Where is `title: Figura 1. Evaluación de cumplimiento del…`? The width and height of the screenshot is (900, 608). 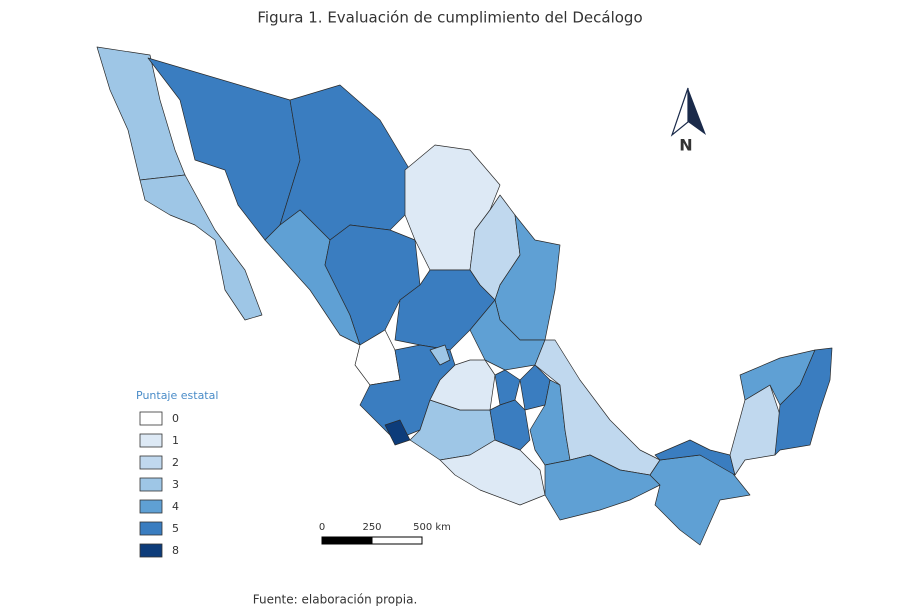 title: Figura 1. Evaluación de cumplimiento del… is located at coordinates (449, 18).